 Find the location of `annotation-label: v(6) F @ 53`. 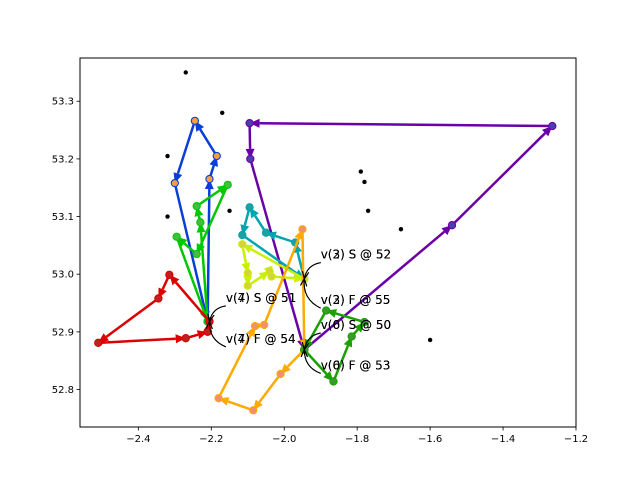

annotation-label: v(6) F @ 53 is located at coordinates (356, 365).